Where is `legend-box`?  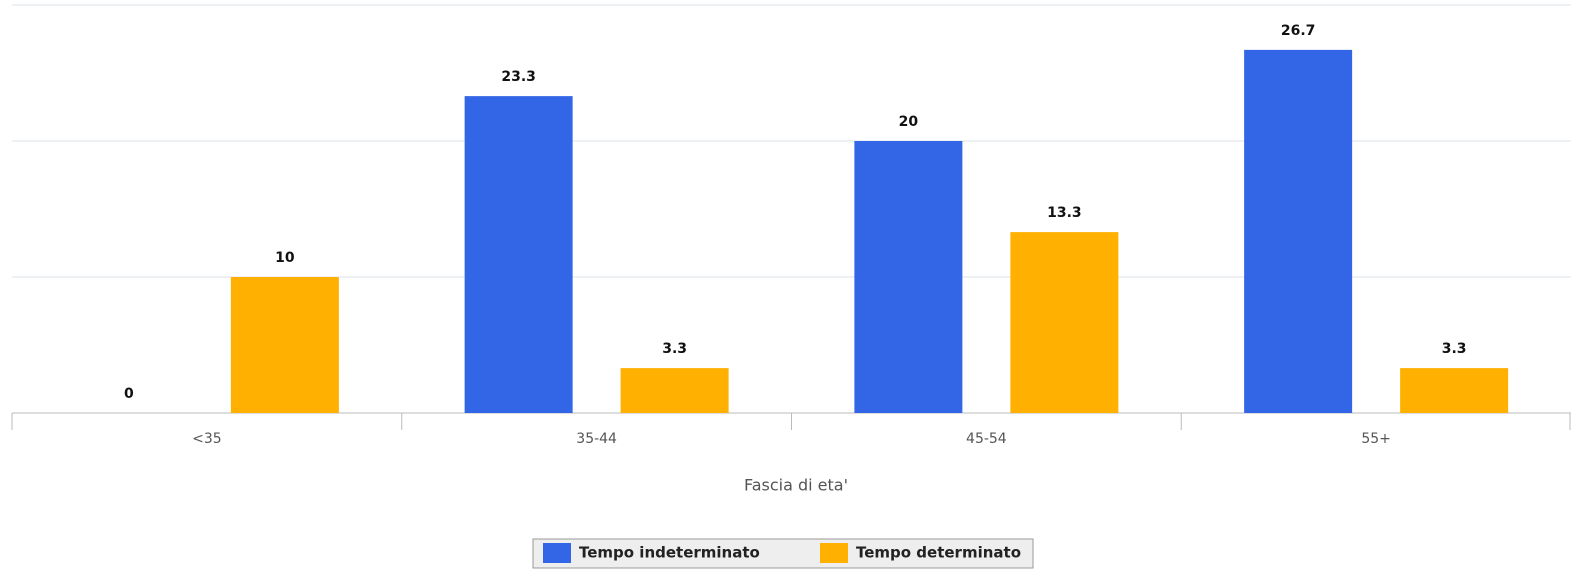
legend-box is located at coordinates (783, 553).